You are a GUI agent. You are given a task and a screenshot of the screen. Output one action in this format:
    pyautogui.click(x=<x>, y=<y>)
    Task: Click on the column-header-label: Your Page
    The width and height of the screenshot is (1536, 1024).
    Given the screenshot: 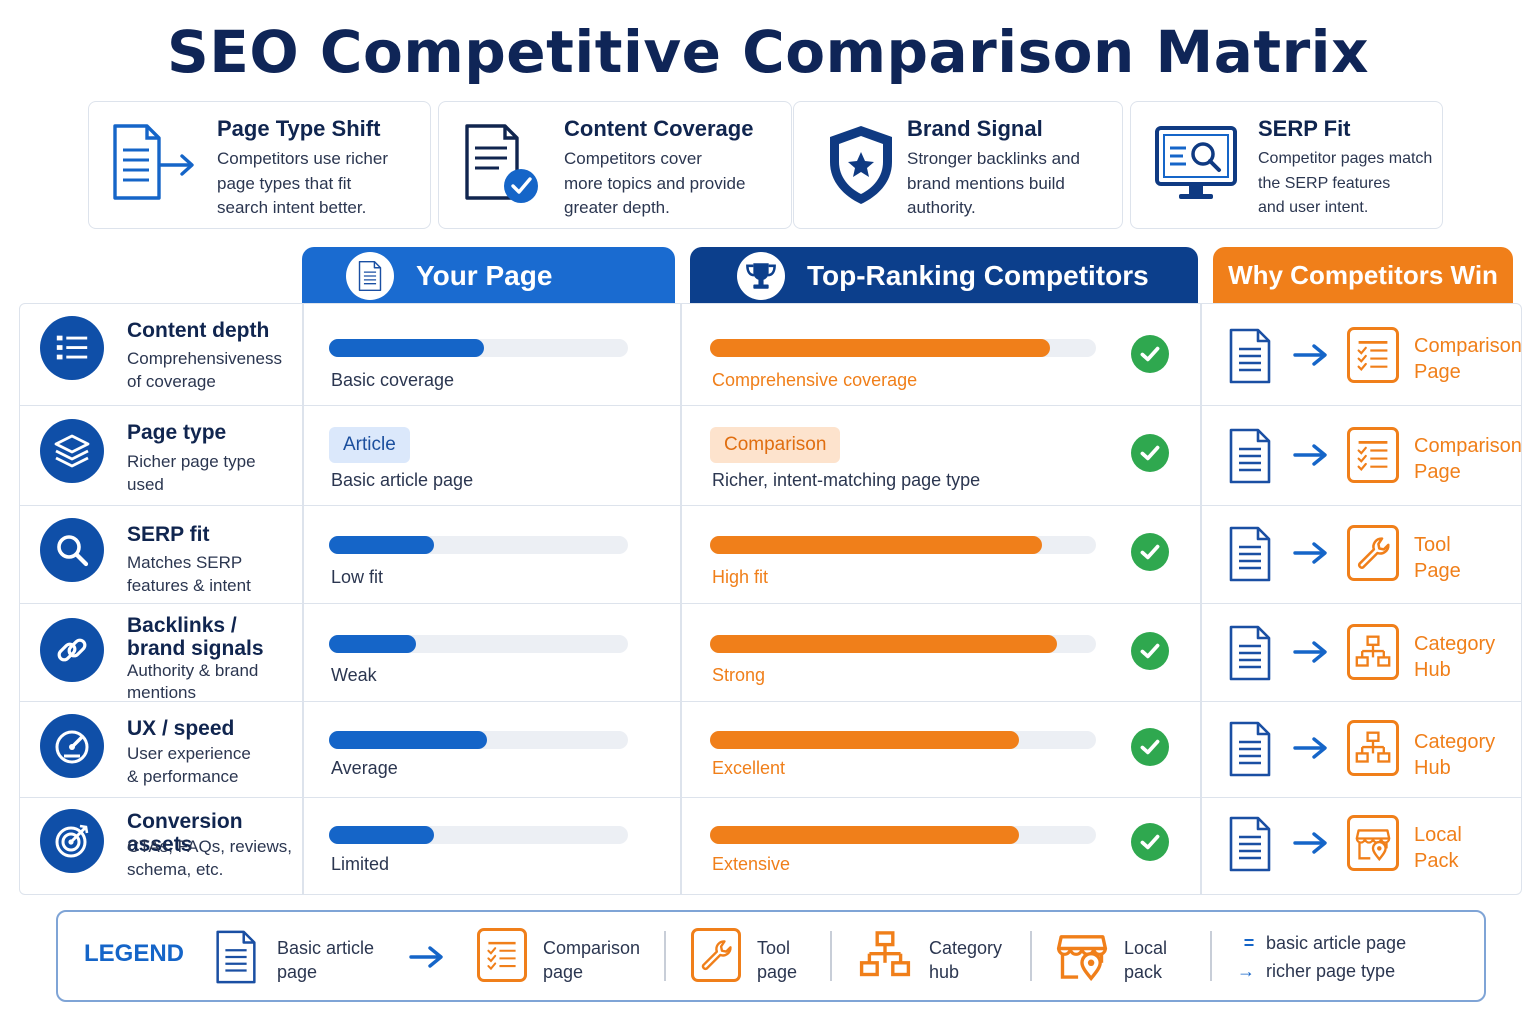 What is the action you would take?
    pyautogui.click(x=484, y=275)
    